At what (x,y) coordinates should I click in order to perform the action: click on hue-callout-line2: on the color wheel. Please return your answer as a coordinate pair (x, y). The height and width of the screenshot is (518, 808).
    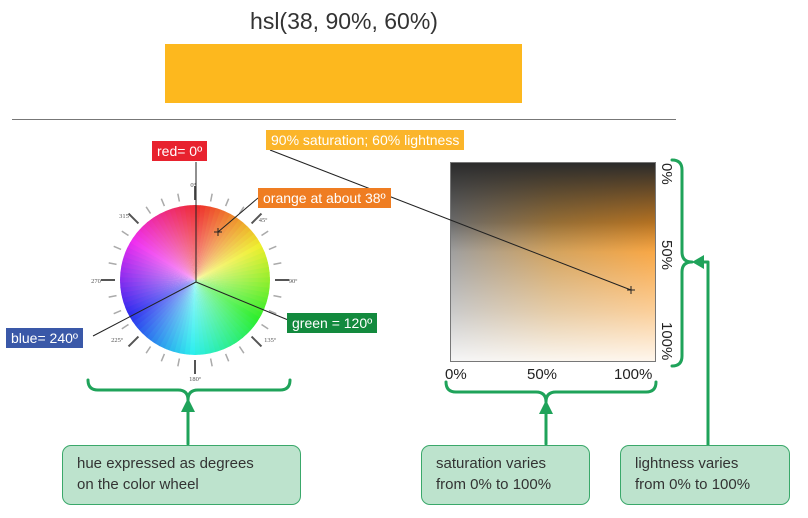
    Looking at the image, I should click on (138, 484).